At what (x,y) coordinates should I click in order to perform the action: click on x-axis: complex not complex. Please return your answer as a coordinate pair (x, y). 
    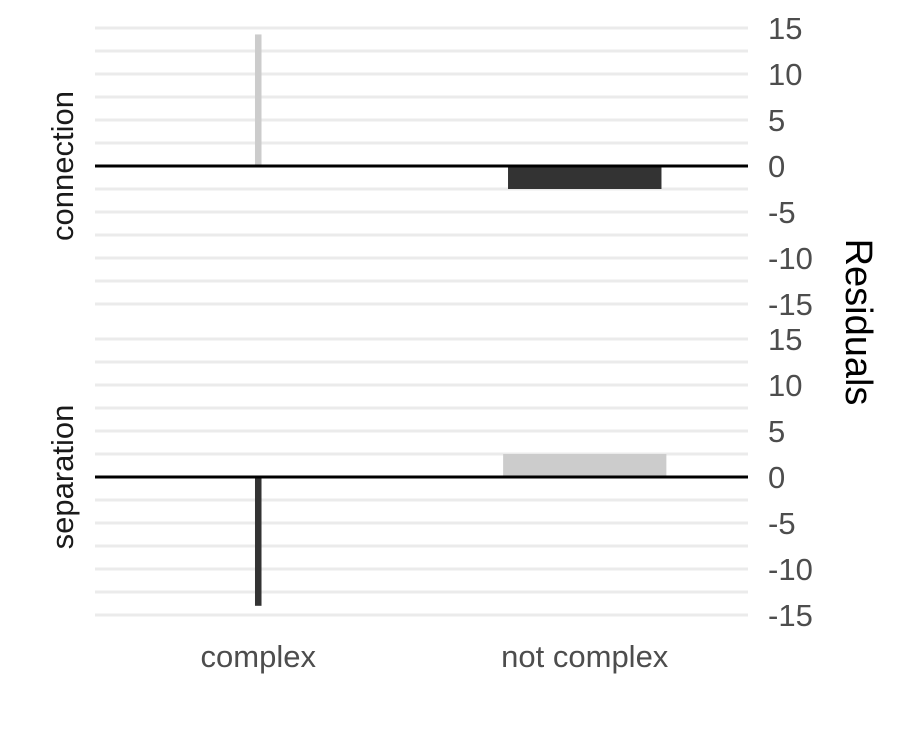
    Looking at the image, I should click on (435, 656).